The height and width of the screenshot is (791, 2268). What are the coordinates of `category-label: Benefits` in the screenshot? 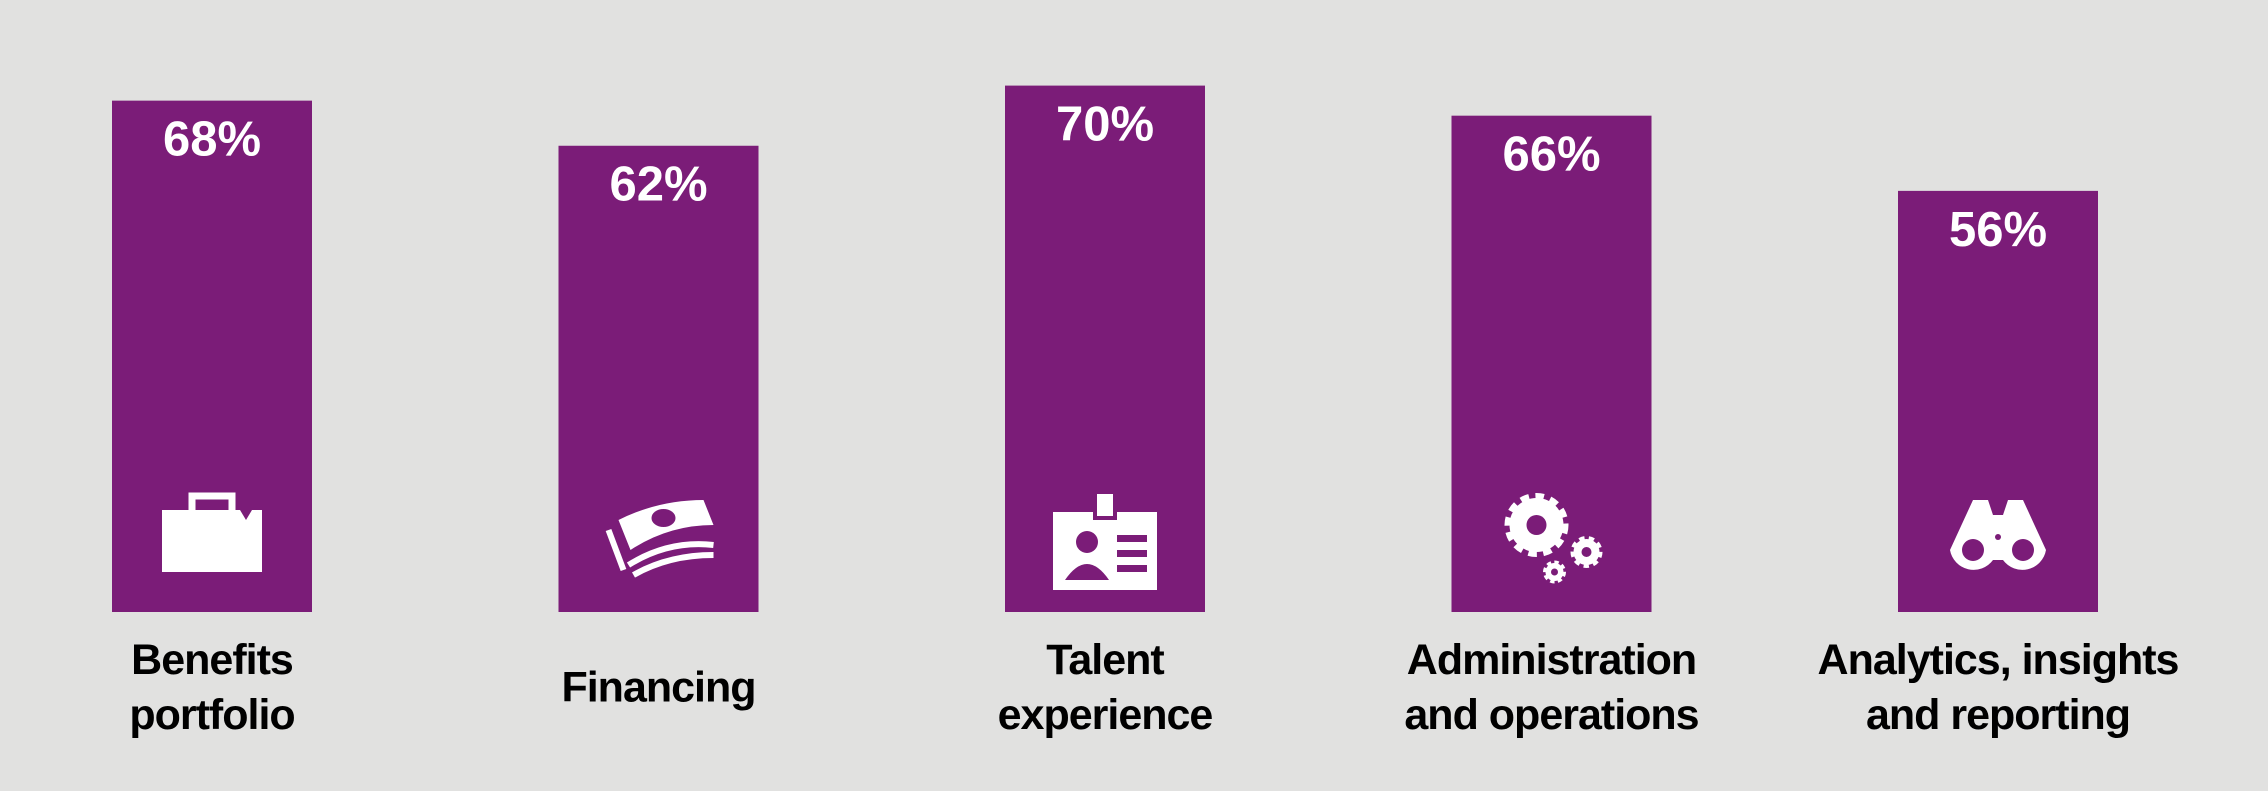 It's located at (212, 660).